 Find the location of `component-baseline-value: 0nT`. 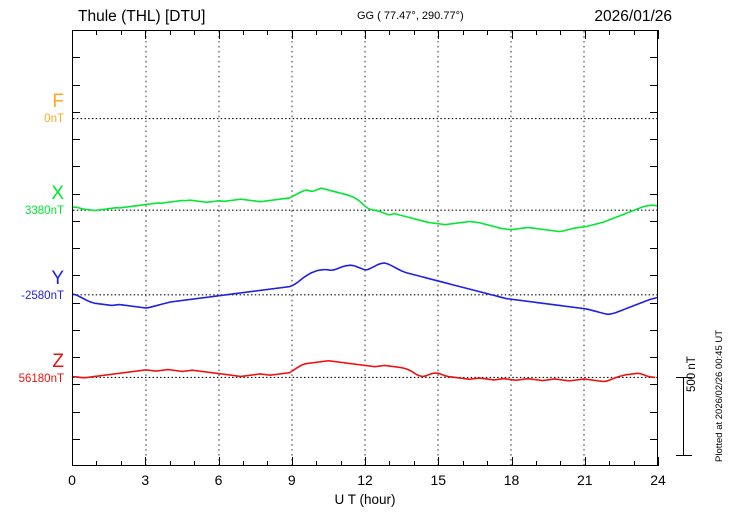

component-baseline-value: 0nT is located at coordinates (54, 119).